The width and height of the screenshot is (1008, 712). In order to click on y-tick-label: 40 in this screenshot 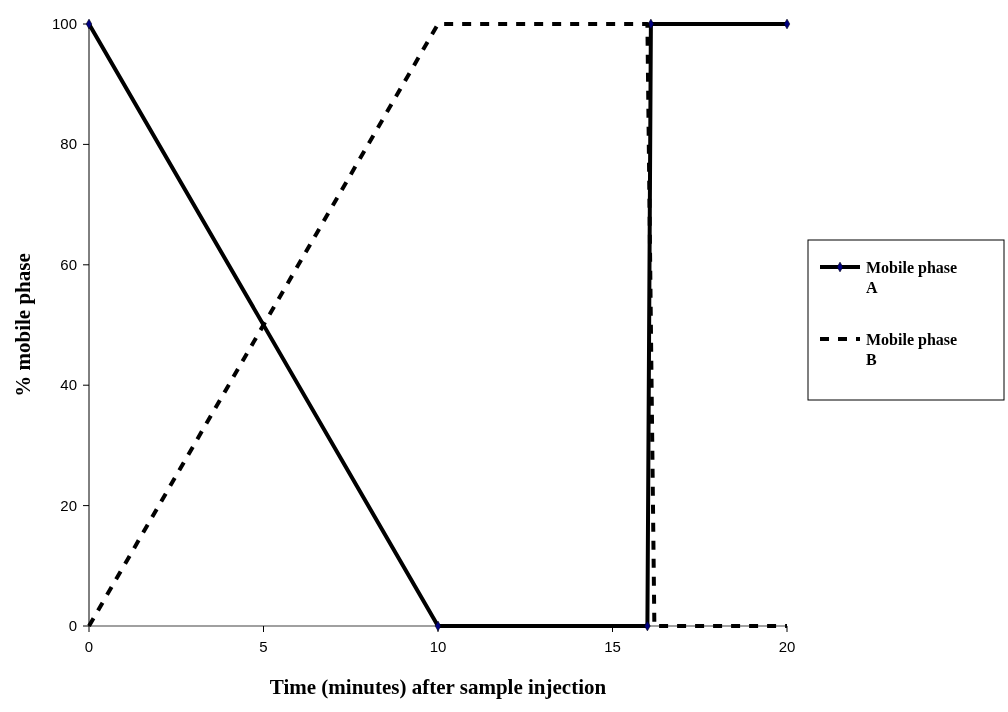, I will do `click(68, 385)`.